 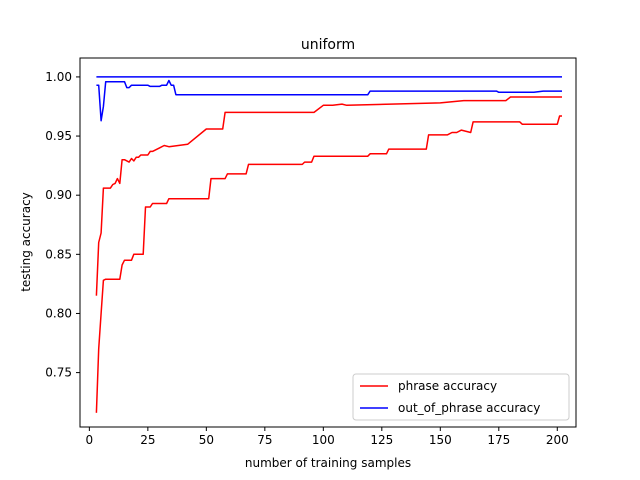 I want to click on y-axis-label: testing accuracy, so click(x=26, y=242).